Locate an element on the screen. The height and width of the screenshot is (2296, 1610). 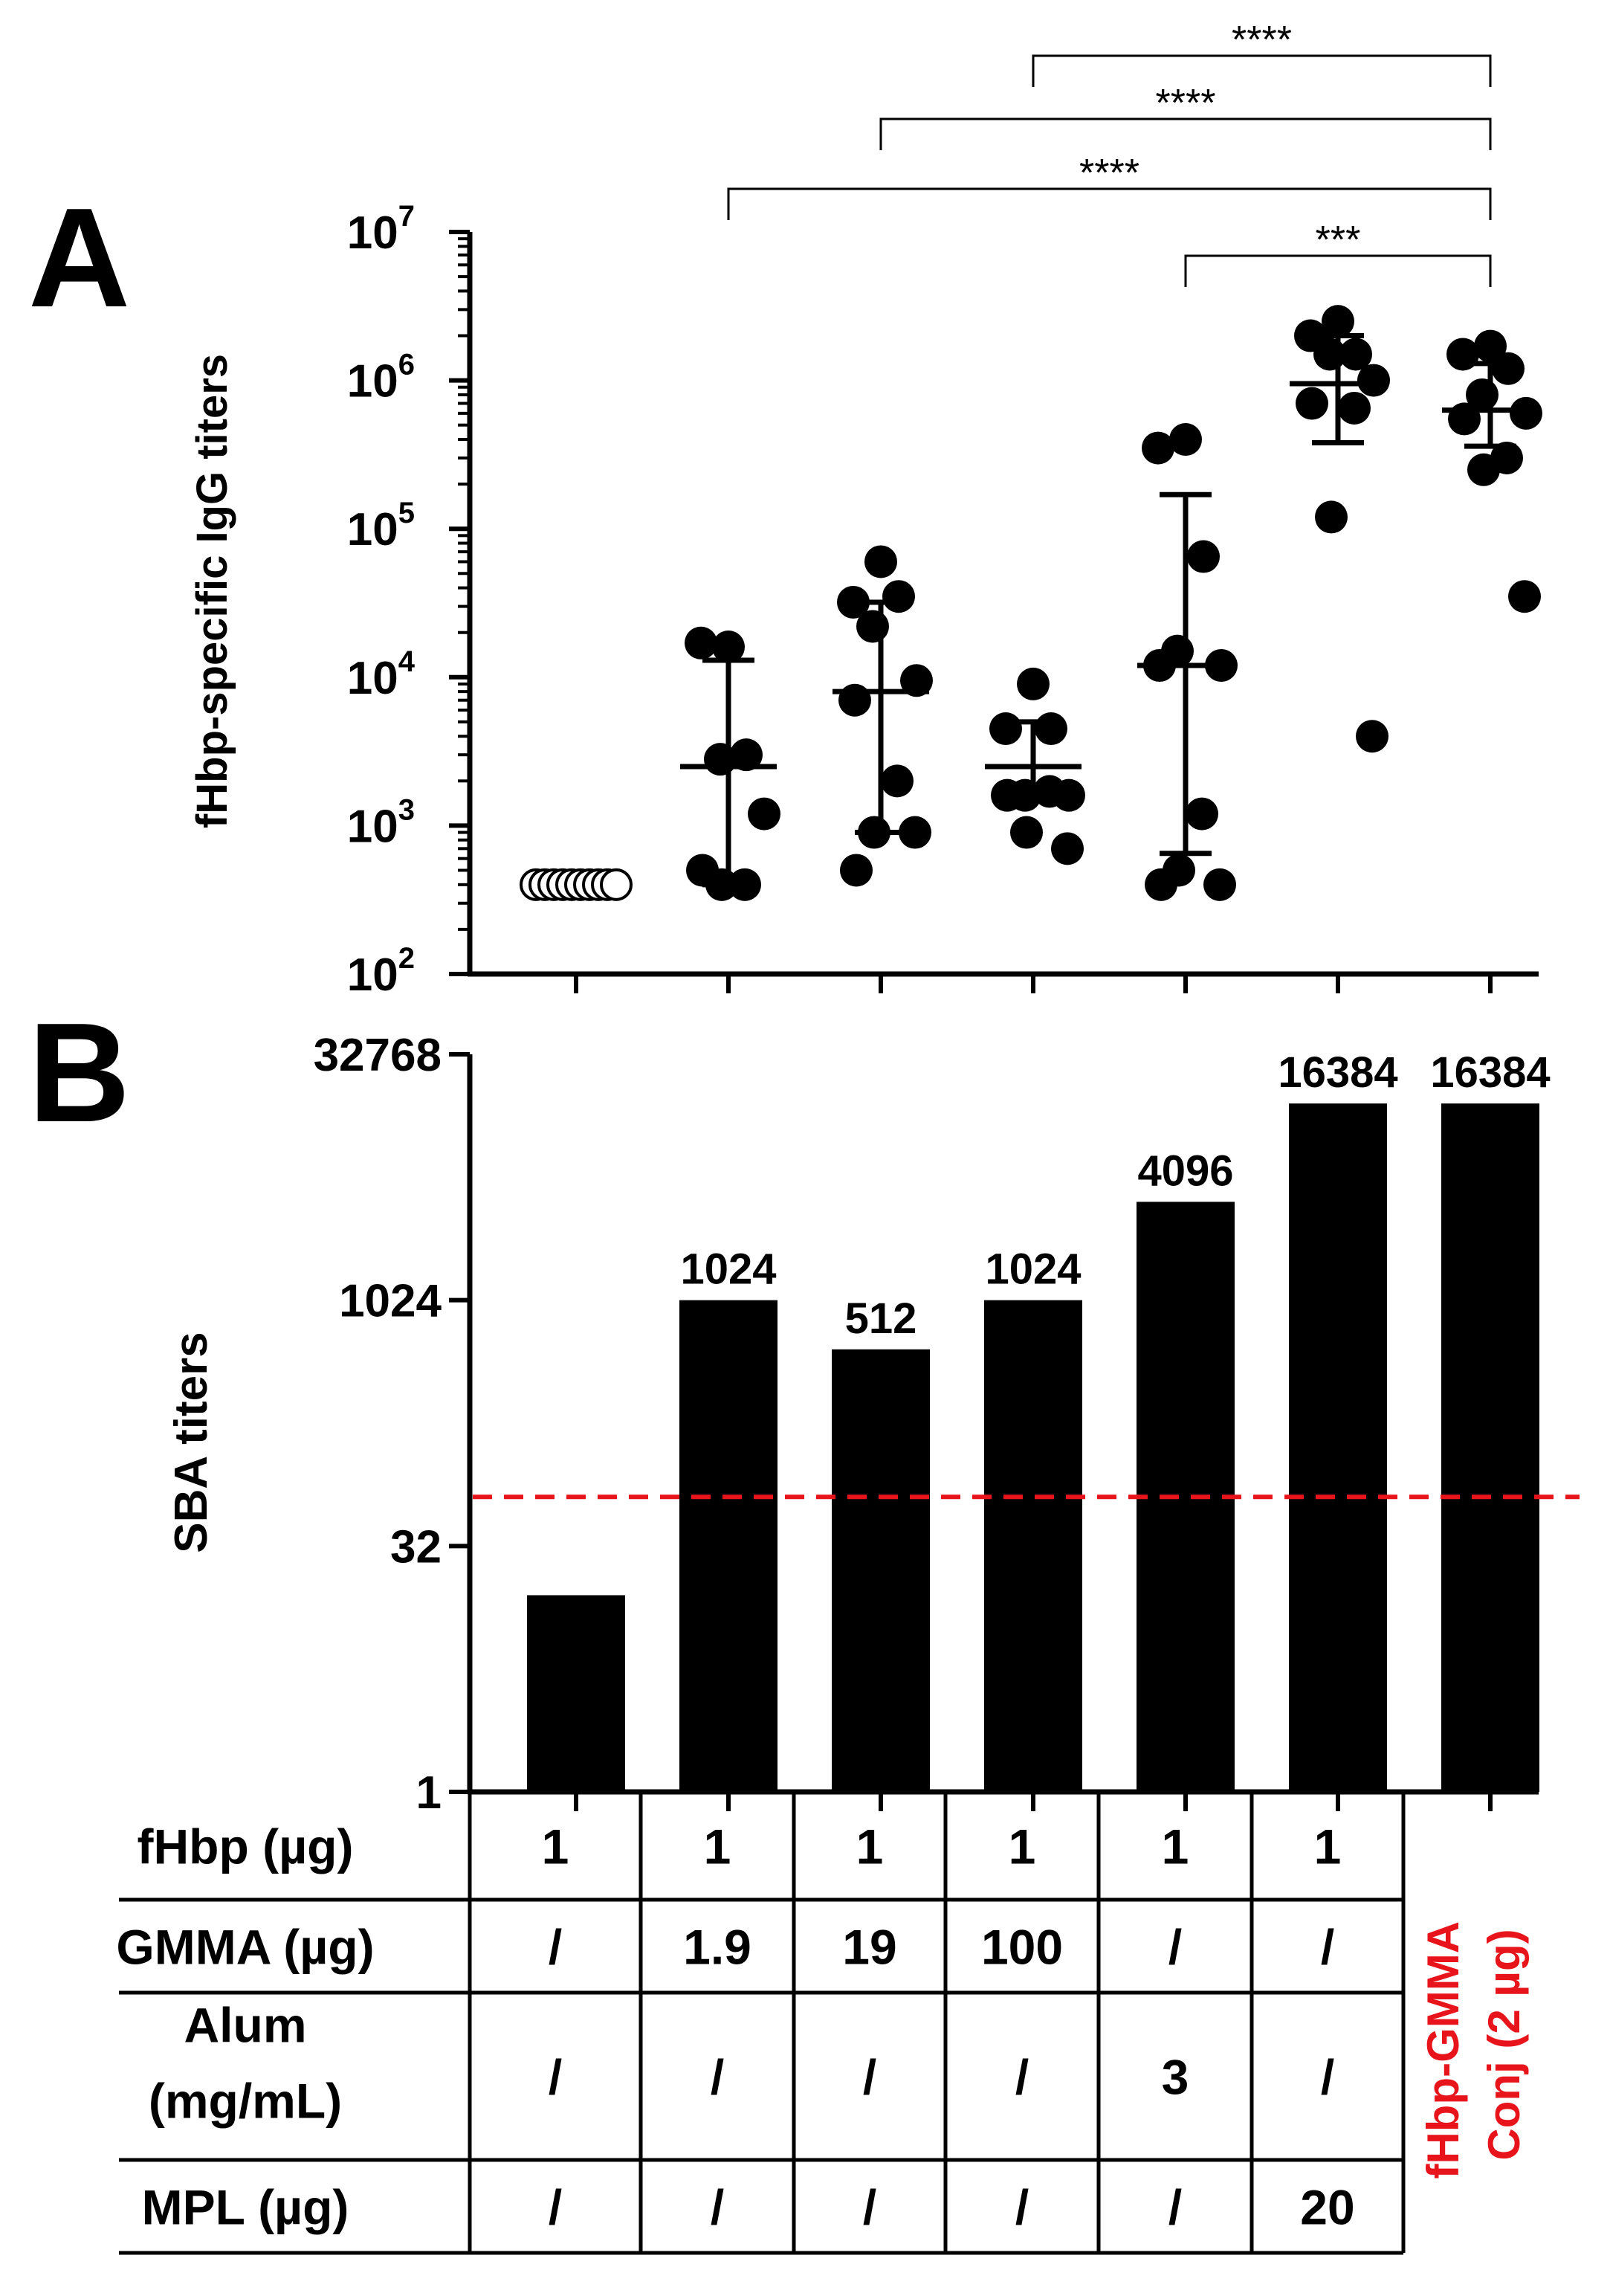
panel-b-tick-label: 32 is located at coordinates (416, 1547).